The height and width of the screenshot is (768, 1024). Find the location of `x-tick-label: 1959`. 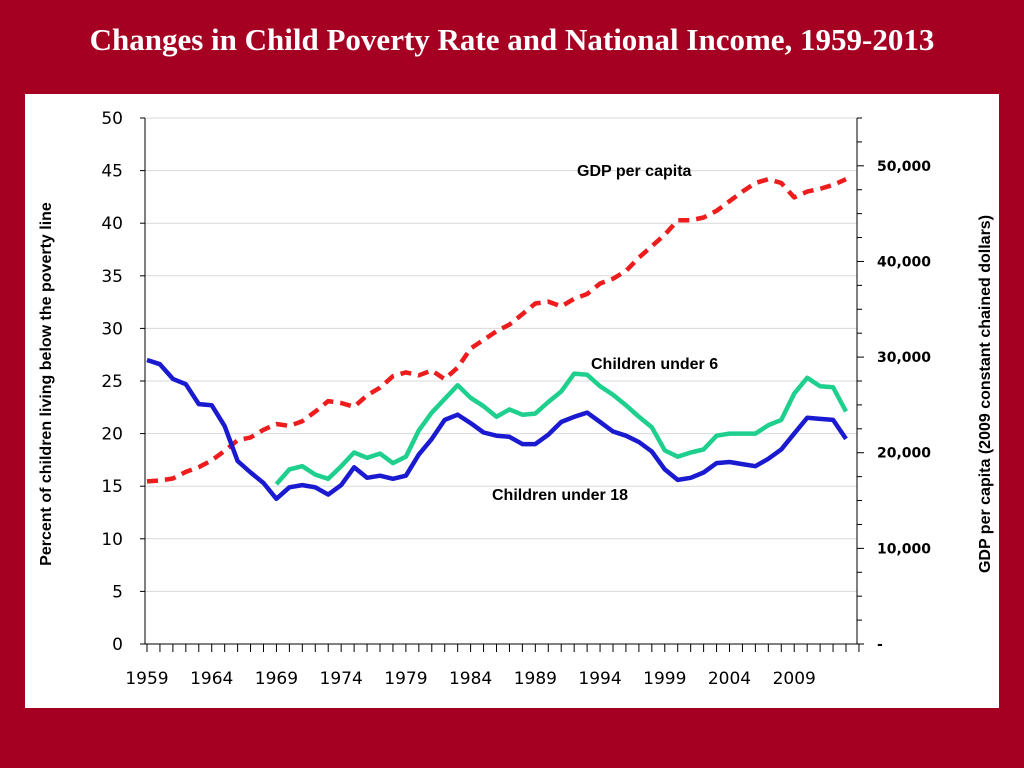

x-tick-label: 1959 is located at coordinates (146, 679).